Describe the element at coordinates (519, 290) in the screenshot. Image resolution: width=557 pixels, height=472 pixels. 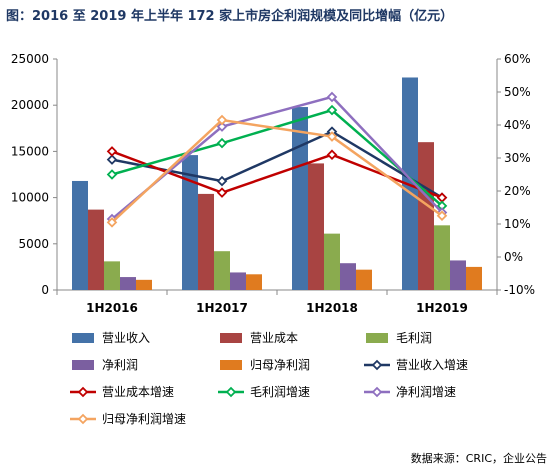
I see `right-axis-tick-label: -10%` at that location.